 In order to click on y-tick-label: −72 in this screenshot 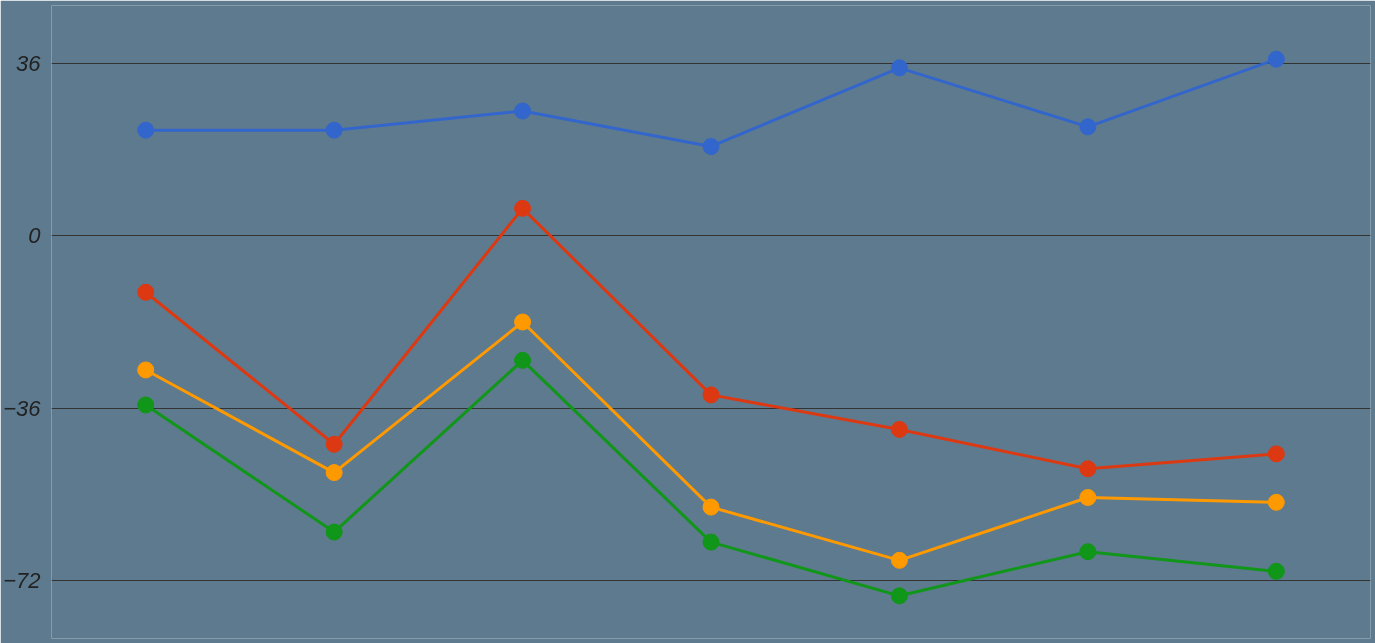, I will do `click(22, 581)`.